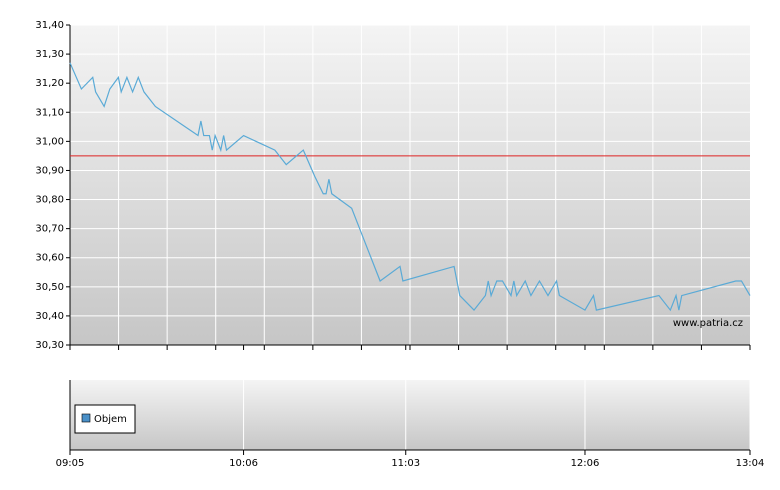 The height and width of the screenshot is (490, 780). What do you see at coordinates (49, 141) in the screenshot?
I see `y-tick-label: 31,00` at bounding box center [49, 141].